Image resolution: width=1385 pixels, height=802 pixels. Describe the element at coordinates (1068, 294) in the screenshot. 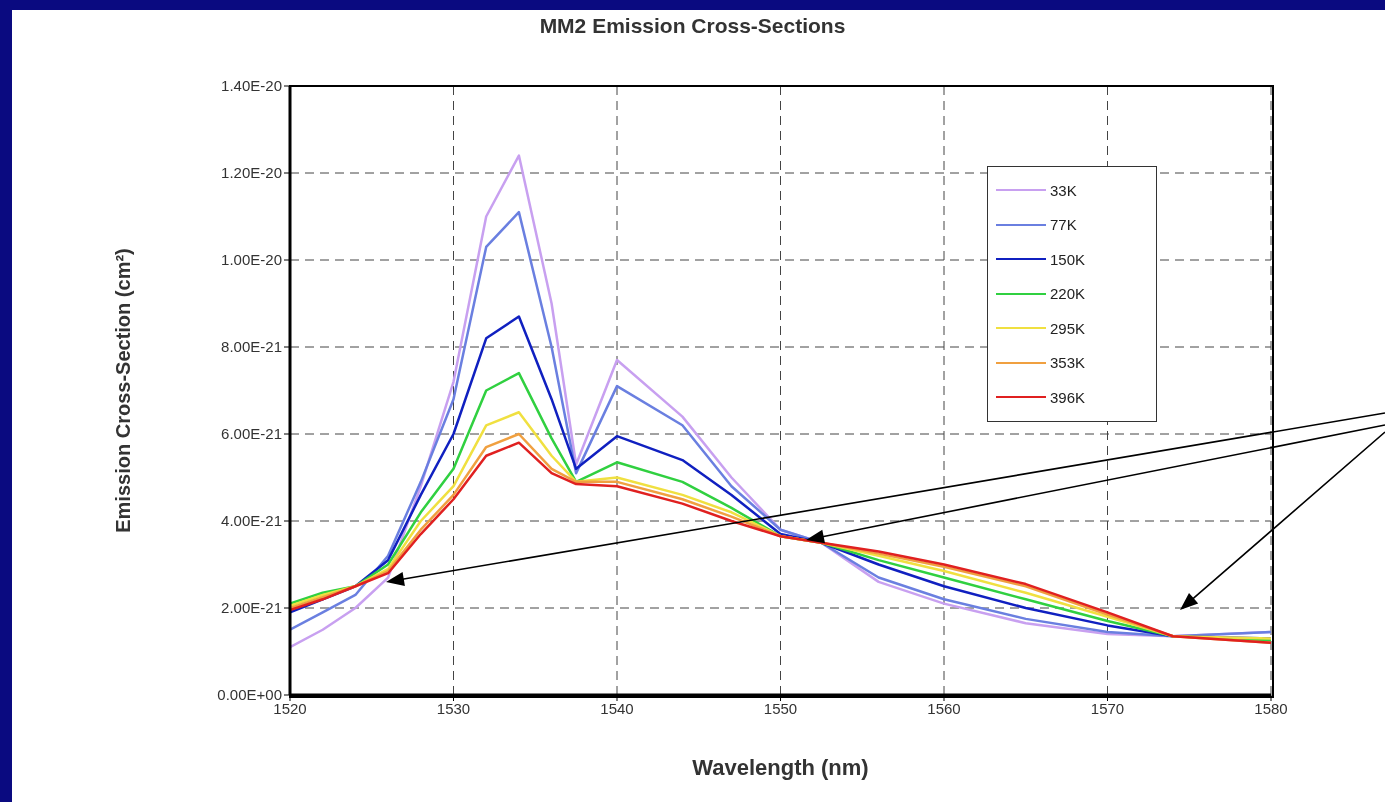

I see `legend-label: 220K` at that location.